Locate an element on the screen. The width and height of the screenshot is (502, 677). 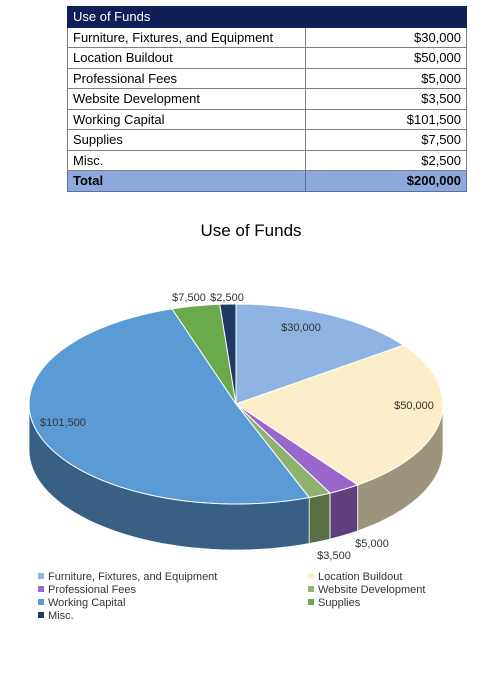
legend-item: Professional Fees is located at coordinates (87, 590).